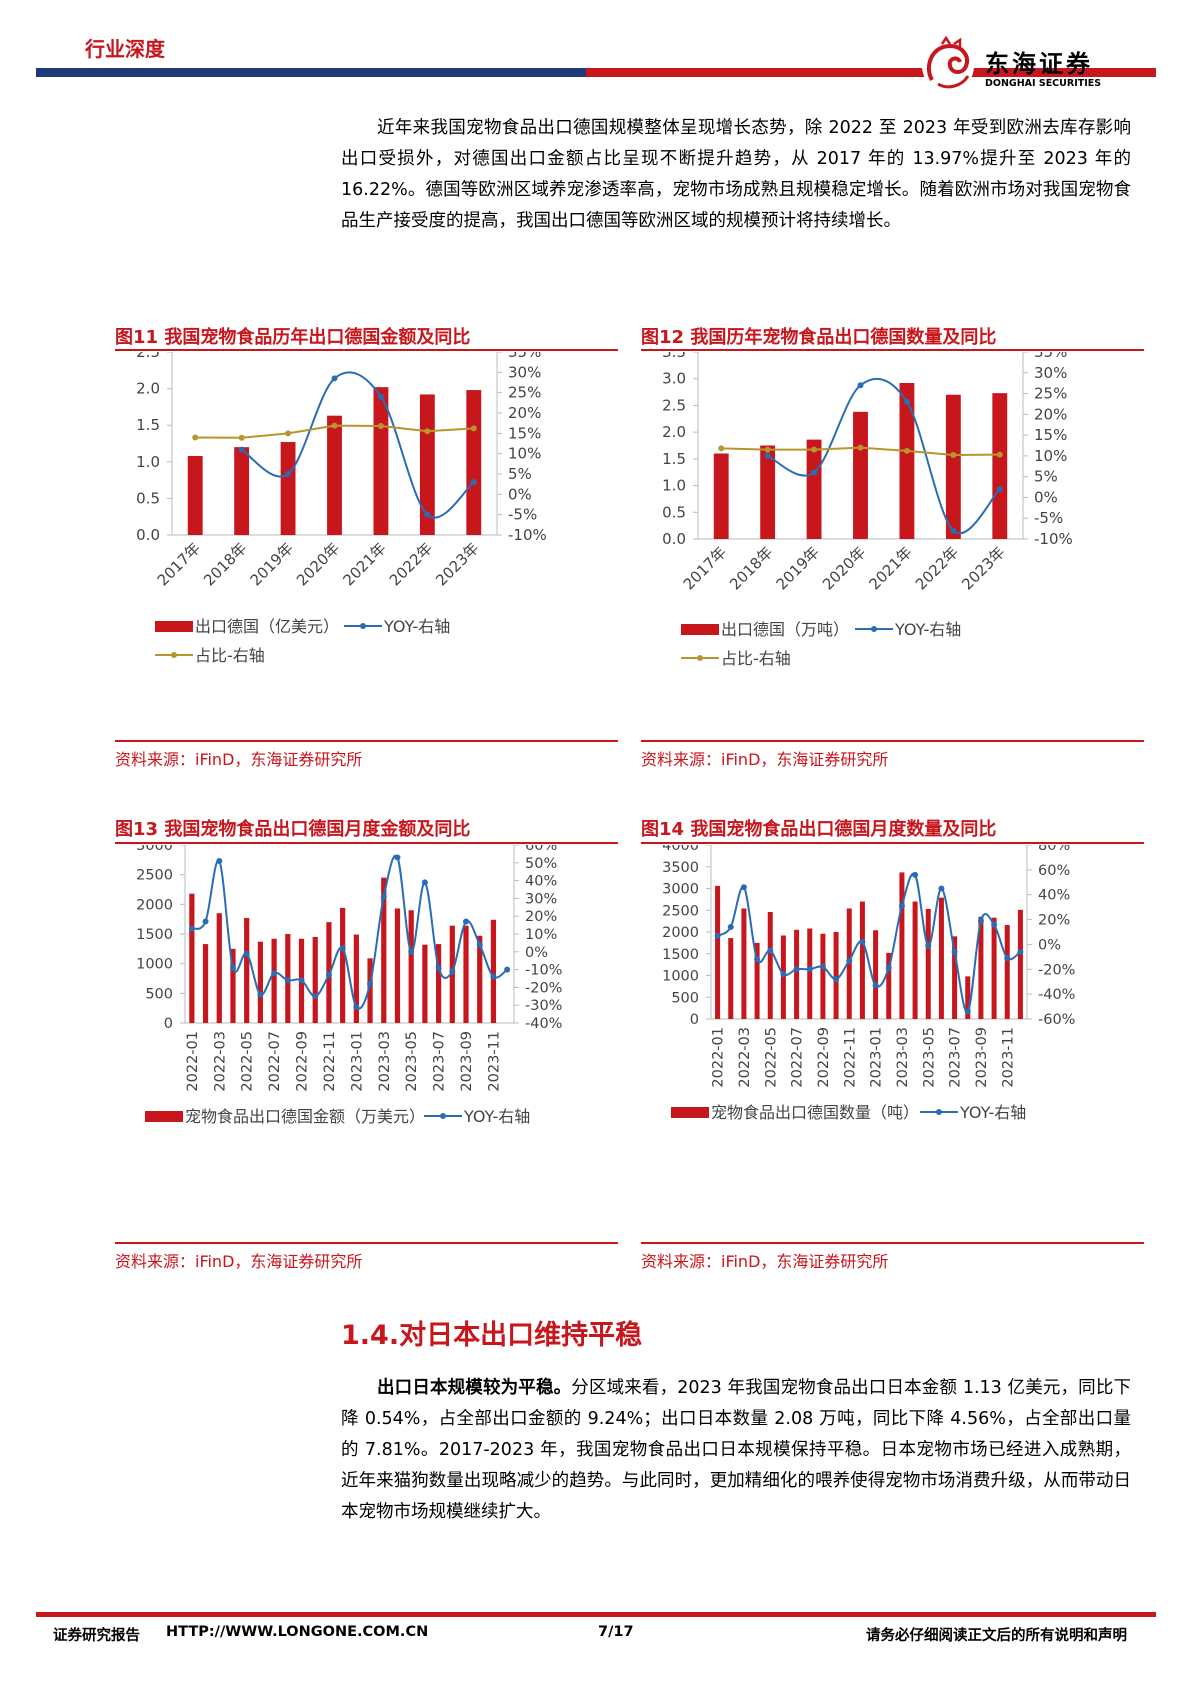 Image resolution: width=1190 pixels, height=1683 pixels. What do you see at coordinates (982, 1057) in the screenshot?
I see `x-tick-label: 2023-09` at bounding box center [982, 1057].